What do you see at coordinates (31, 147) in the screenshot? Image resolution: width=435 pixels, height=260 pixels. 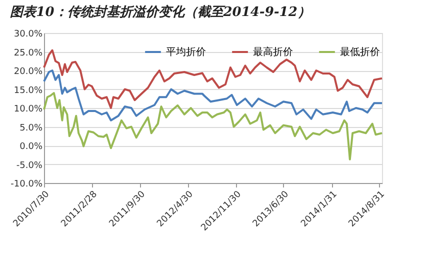 I see `y-tick-label: 0.0%` at bounding box center [31, 147].